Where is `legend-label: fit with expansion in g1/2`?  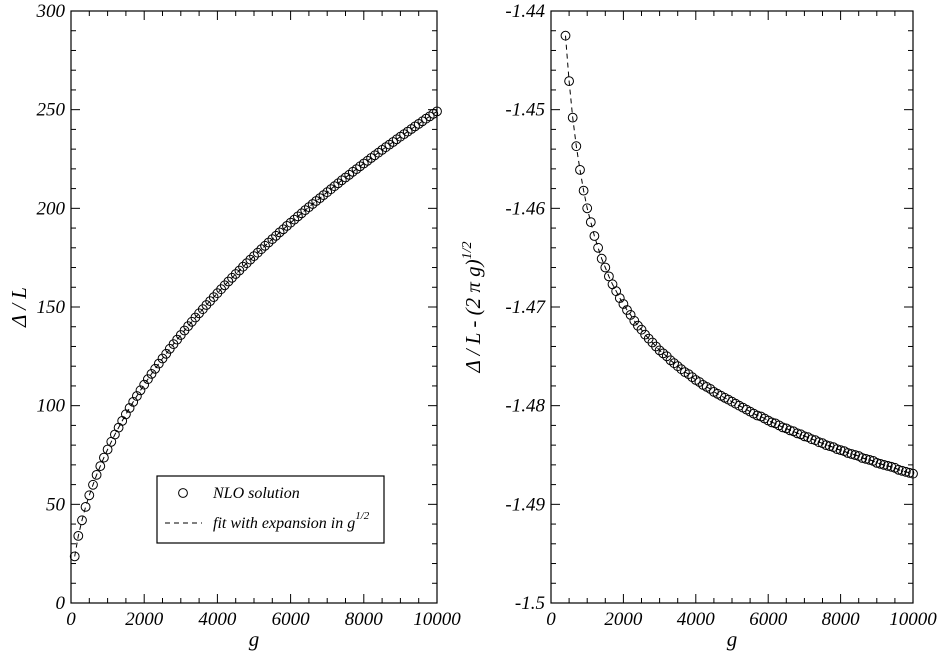
legend-label: fit with expansion in g1/2 is located at coordinates (291, 521).